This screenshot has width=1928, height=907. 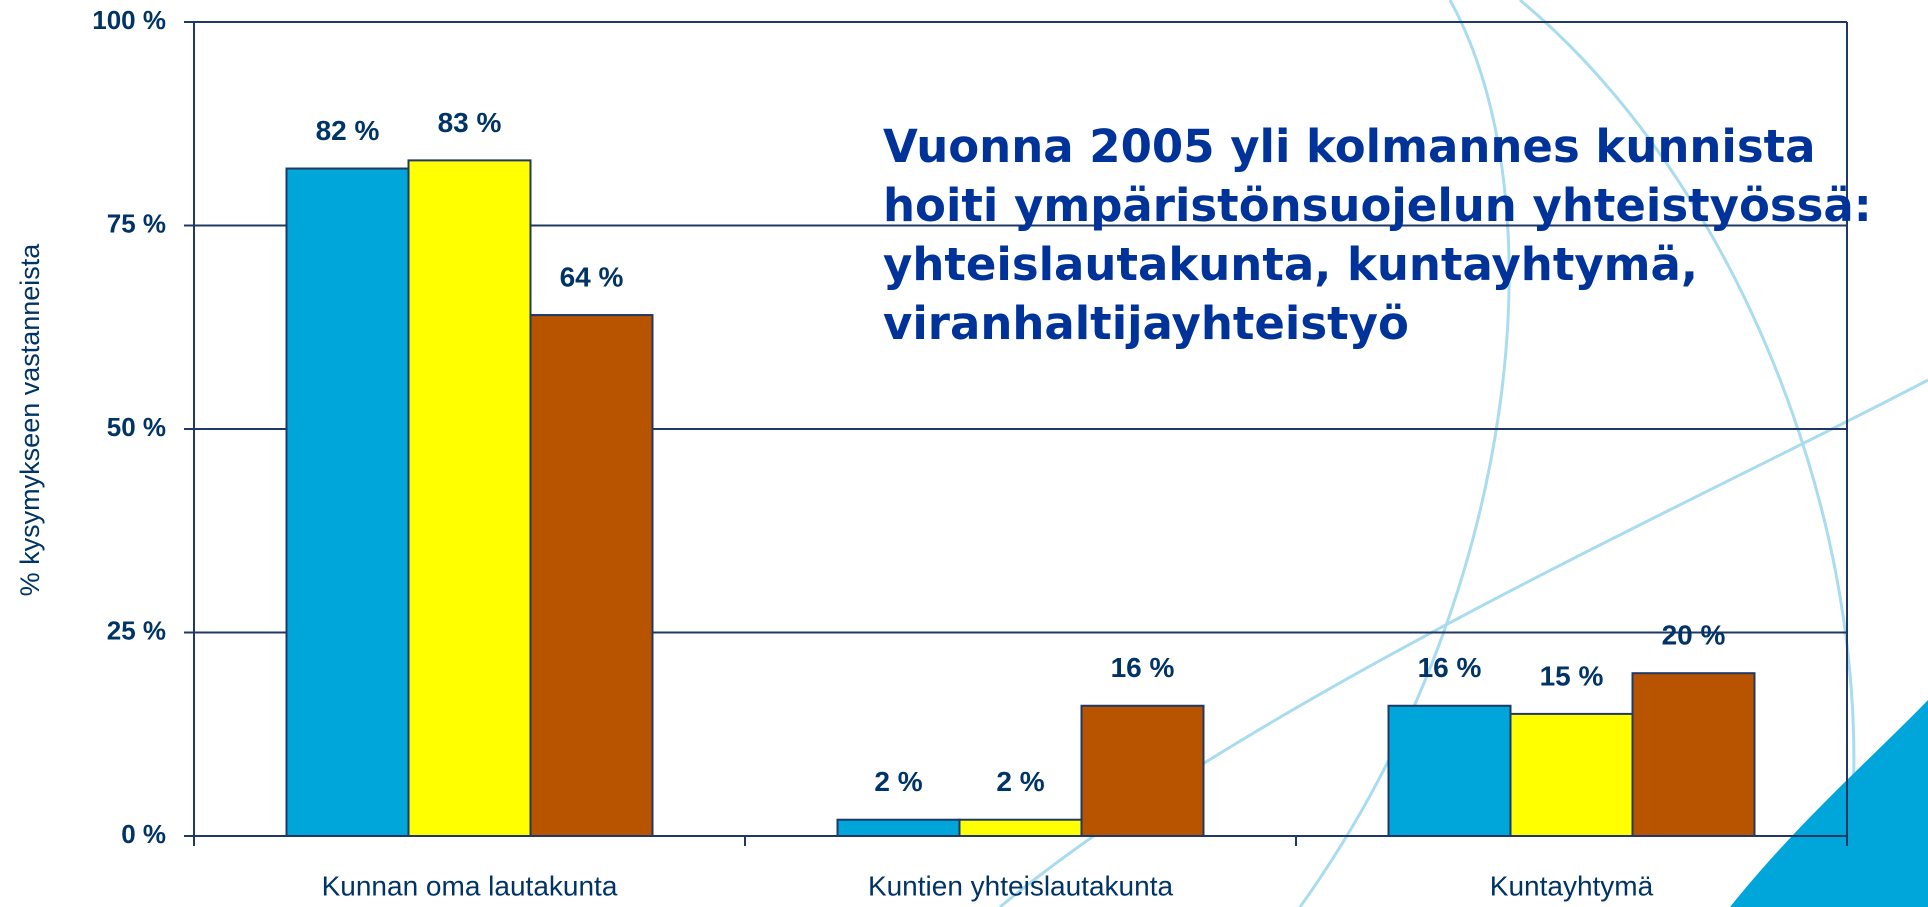 I want to click on value-label: 20 %, so click(x=1694, y=635).